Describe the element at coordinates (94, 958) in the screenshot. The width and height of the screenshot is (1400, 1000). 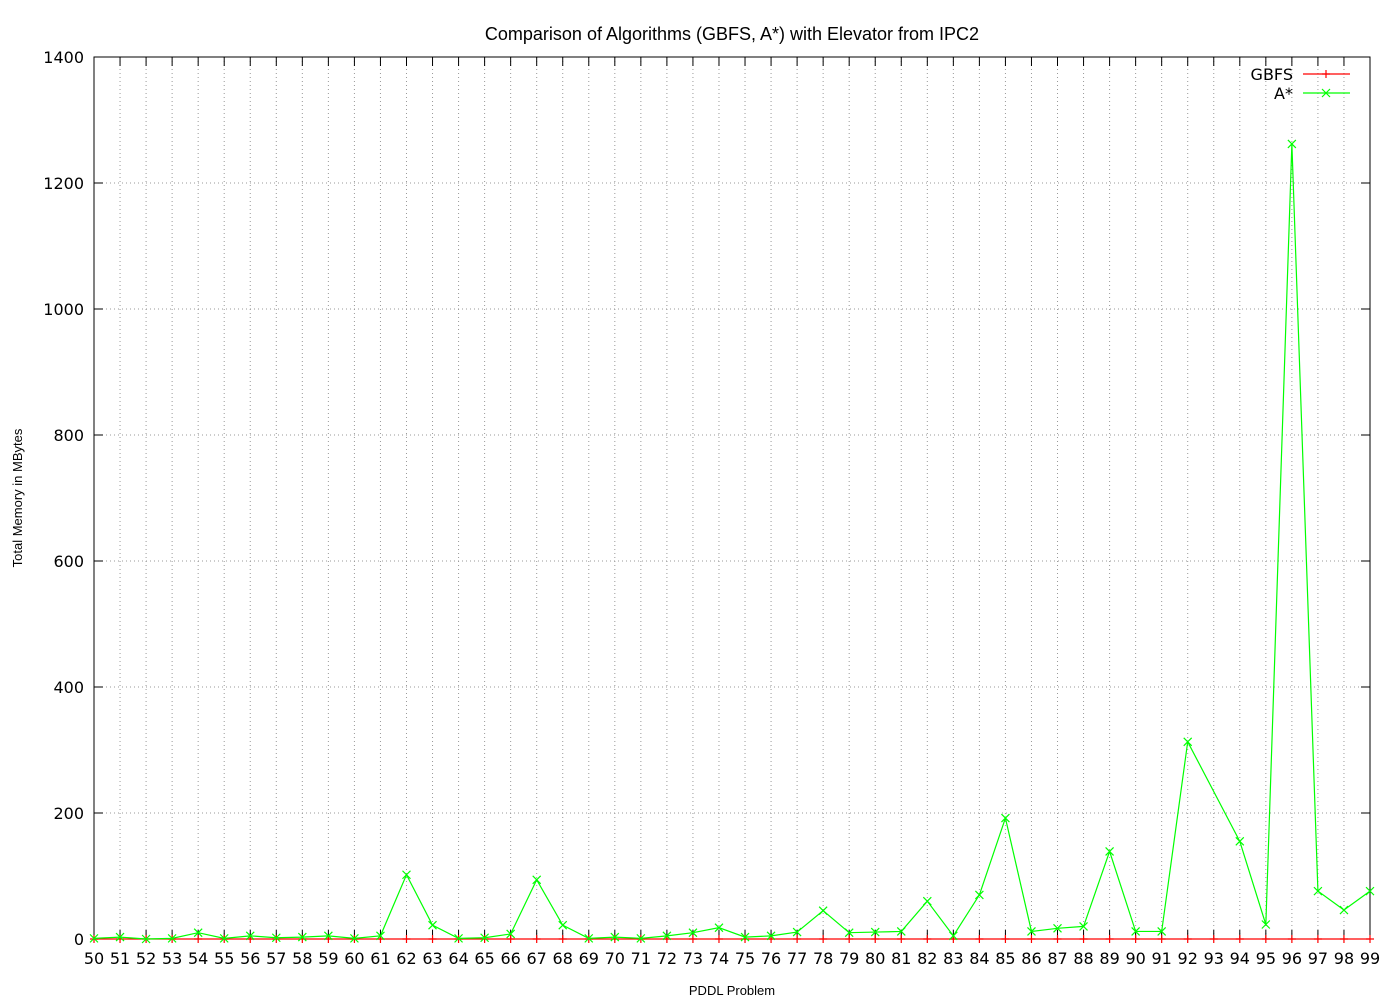
I see `x-tick-label: 50` at that location.